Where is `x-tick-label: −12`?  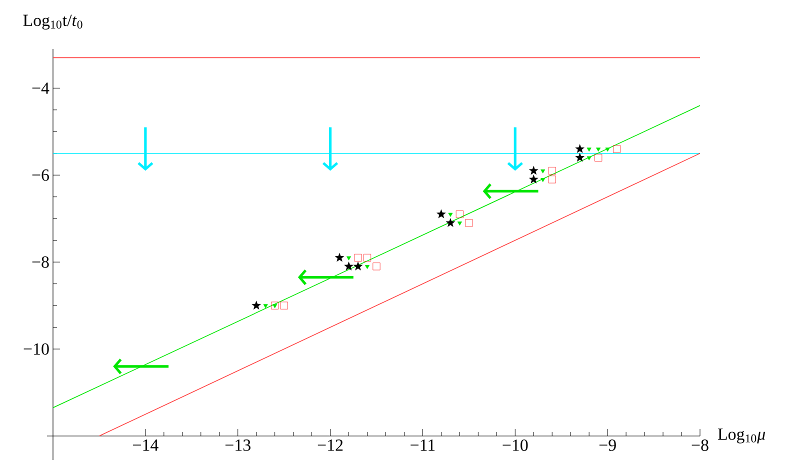 x-tick-label: −12 is located at coordinates (330, 445).